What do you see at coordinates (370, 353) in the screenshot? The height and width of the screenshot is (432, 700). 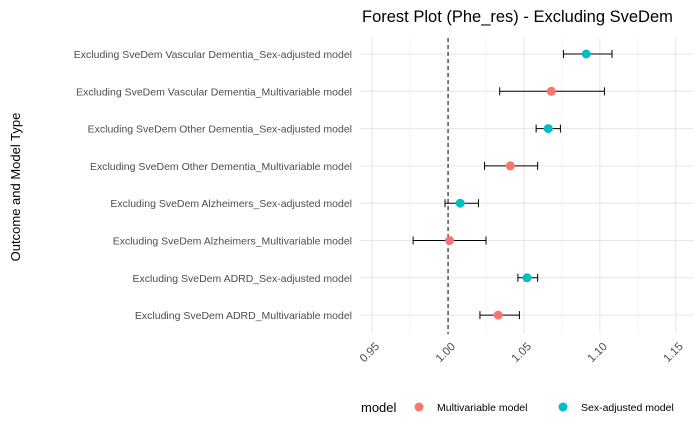 I see `x-tick-label: 0.95` at bounding box center [370, 353].